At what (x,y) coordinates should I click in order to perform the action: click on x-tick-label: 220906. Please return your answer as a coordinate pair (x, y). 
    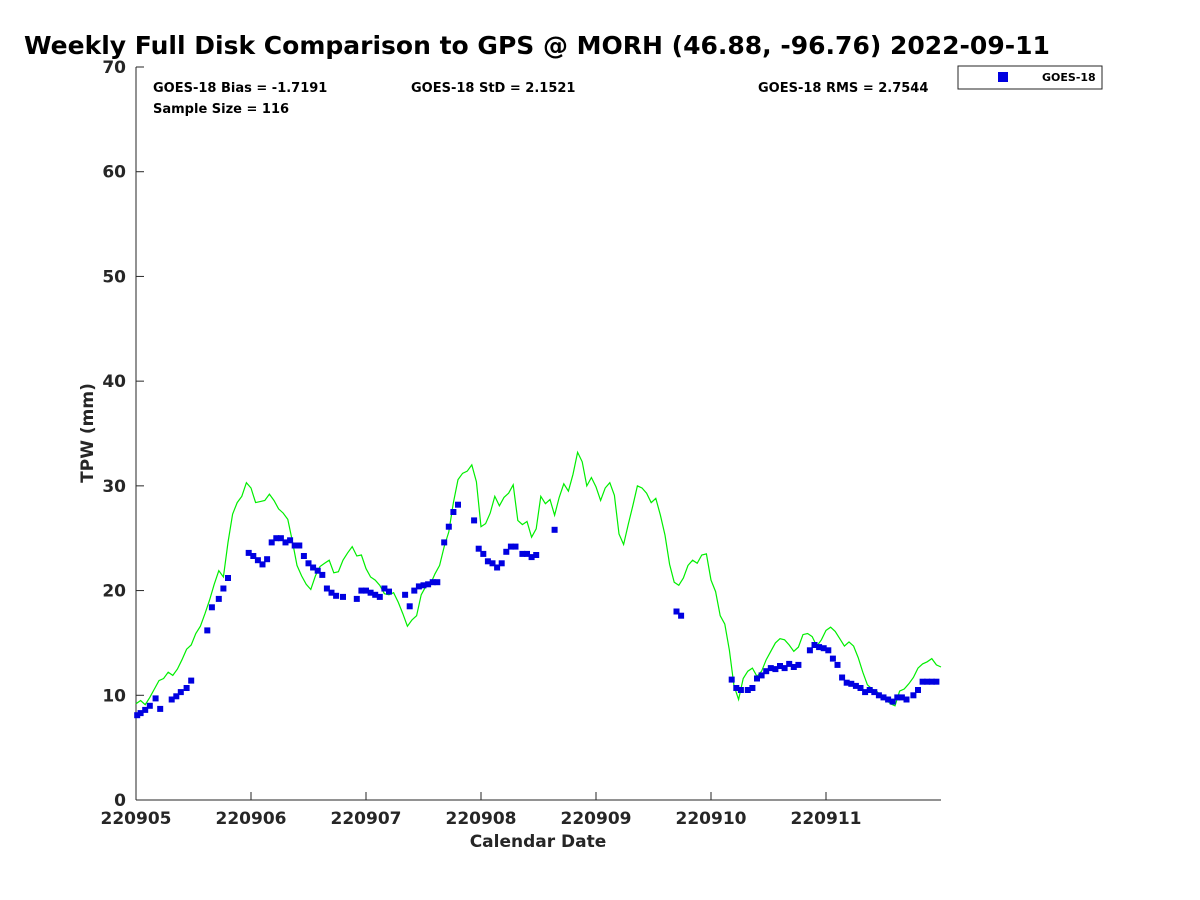
    Looking at the image, I should click on (251, 819).